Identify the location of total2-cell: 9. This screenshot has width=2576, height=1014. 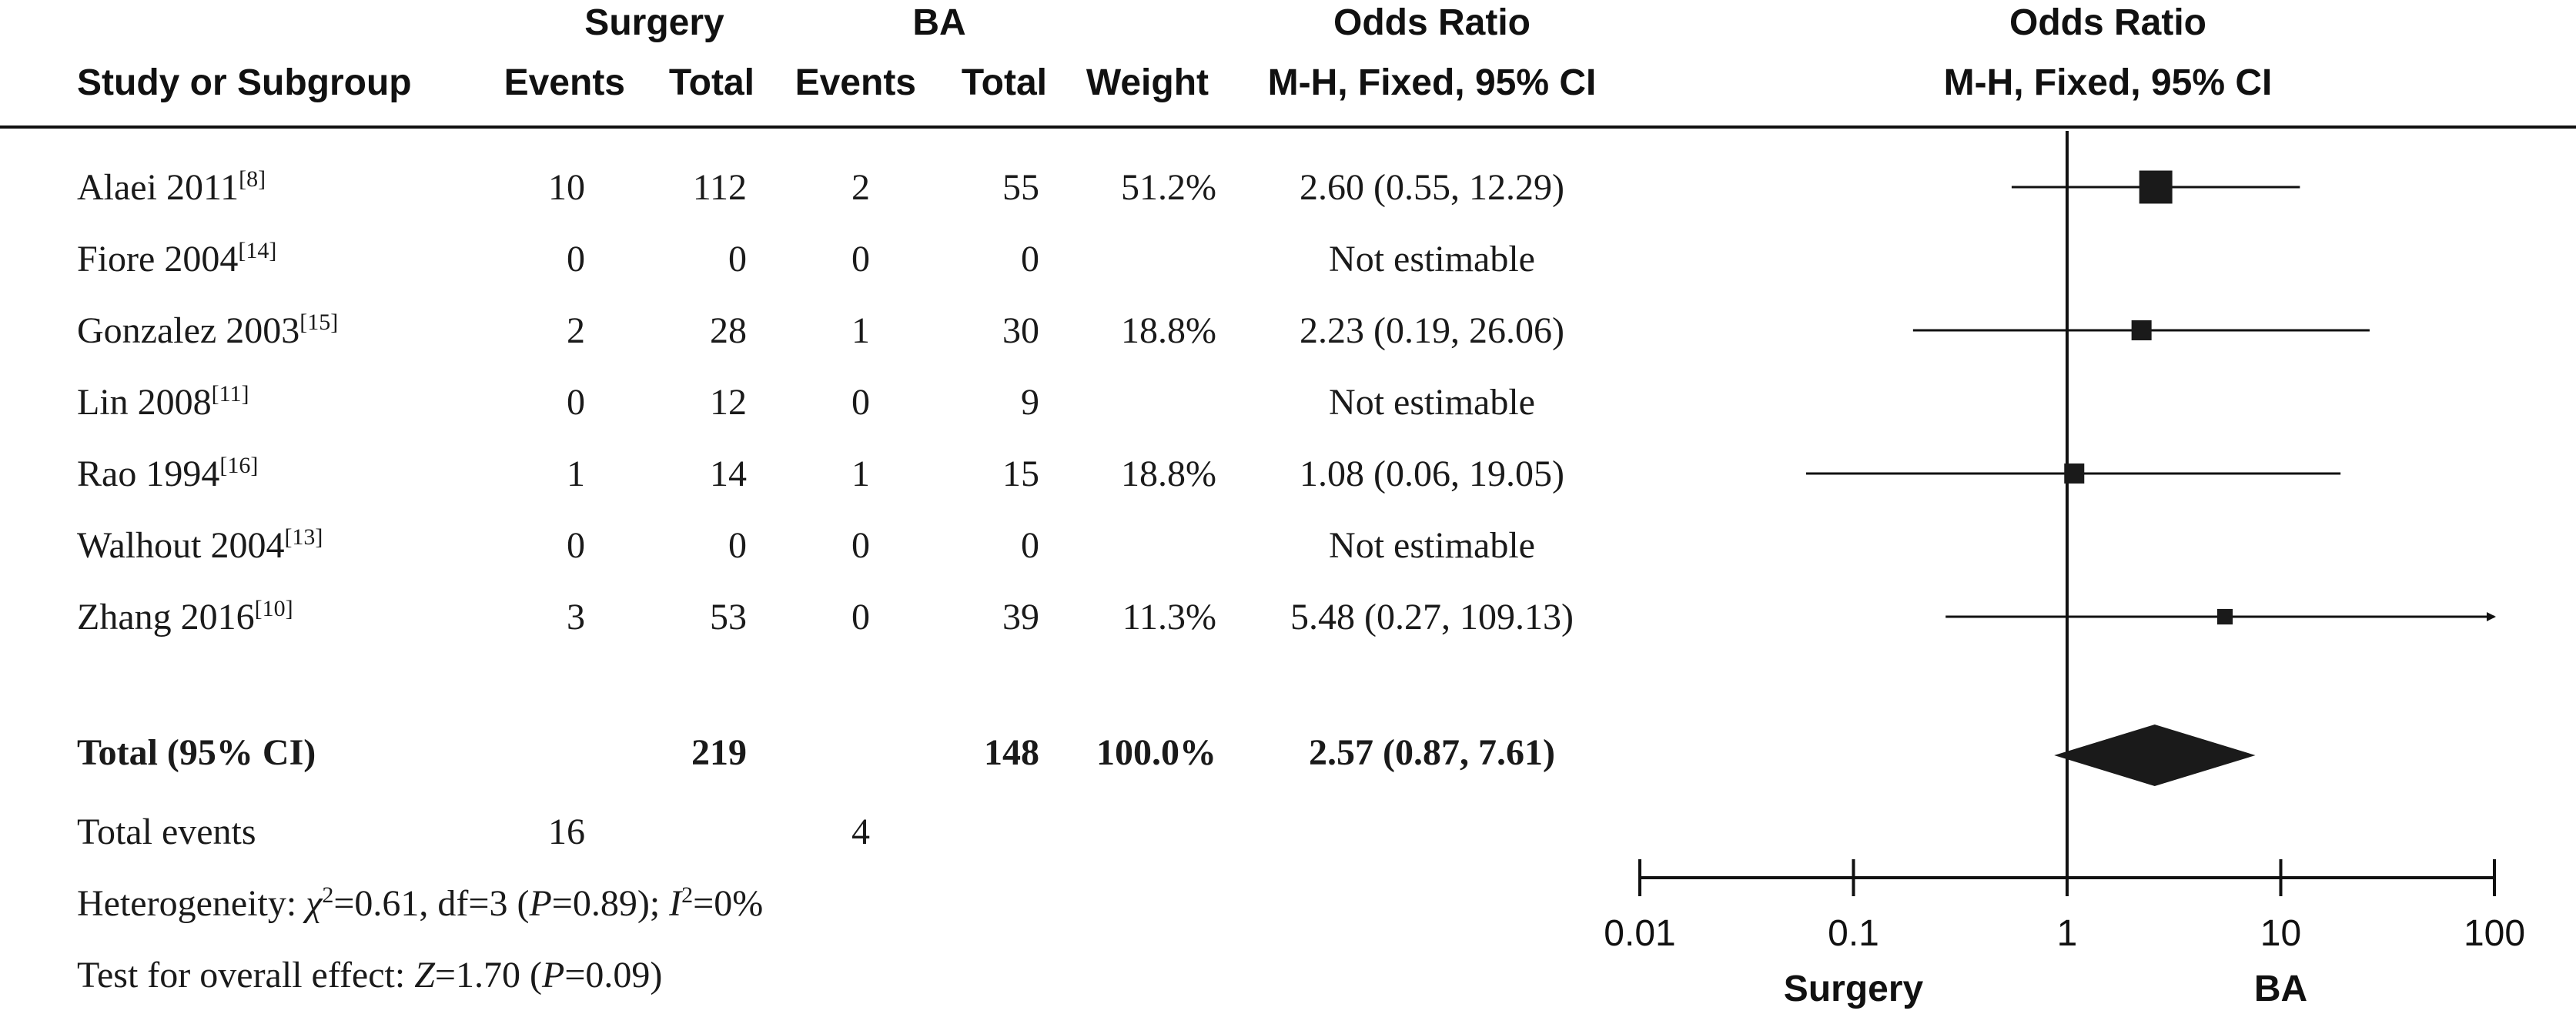
(1030, 403).